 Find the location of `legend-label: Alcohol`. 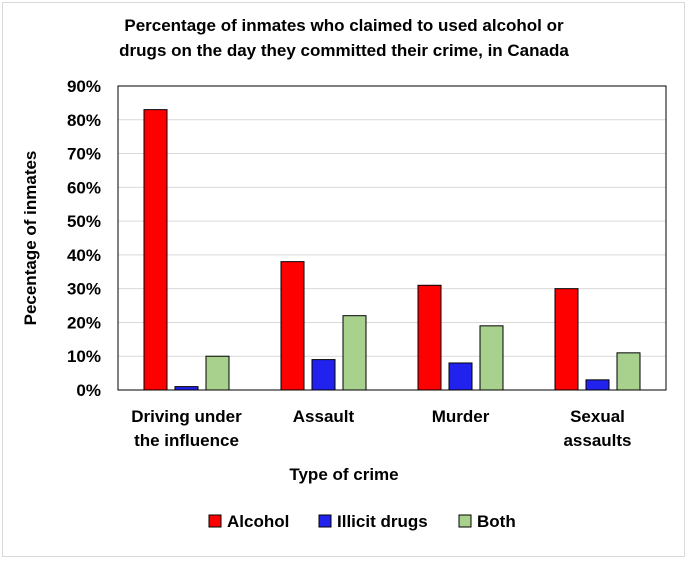

legend-label: Alcohol is located at coordinates (258, 521).